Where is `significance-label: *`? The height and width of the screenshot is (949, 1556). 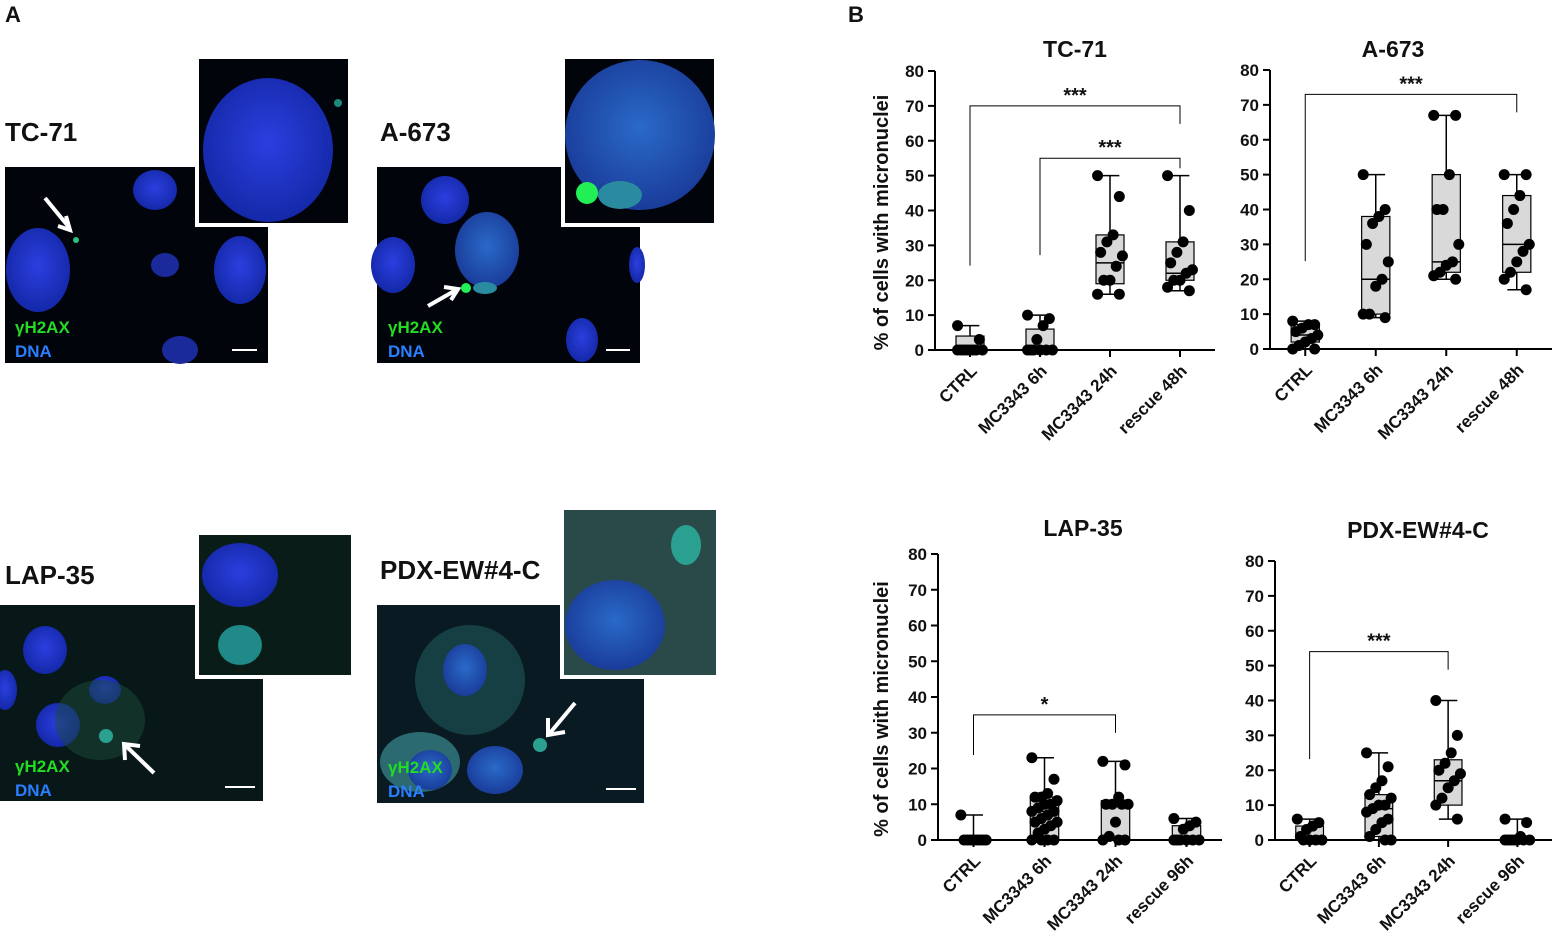
significance-label: * is located at coordinates (1045, 705).